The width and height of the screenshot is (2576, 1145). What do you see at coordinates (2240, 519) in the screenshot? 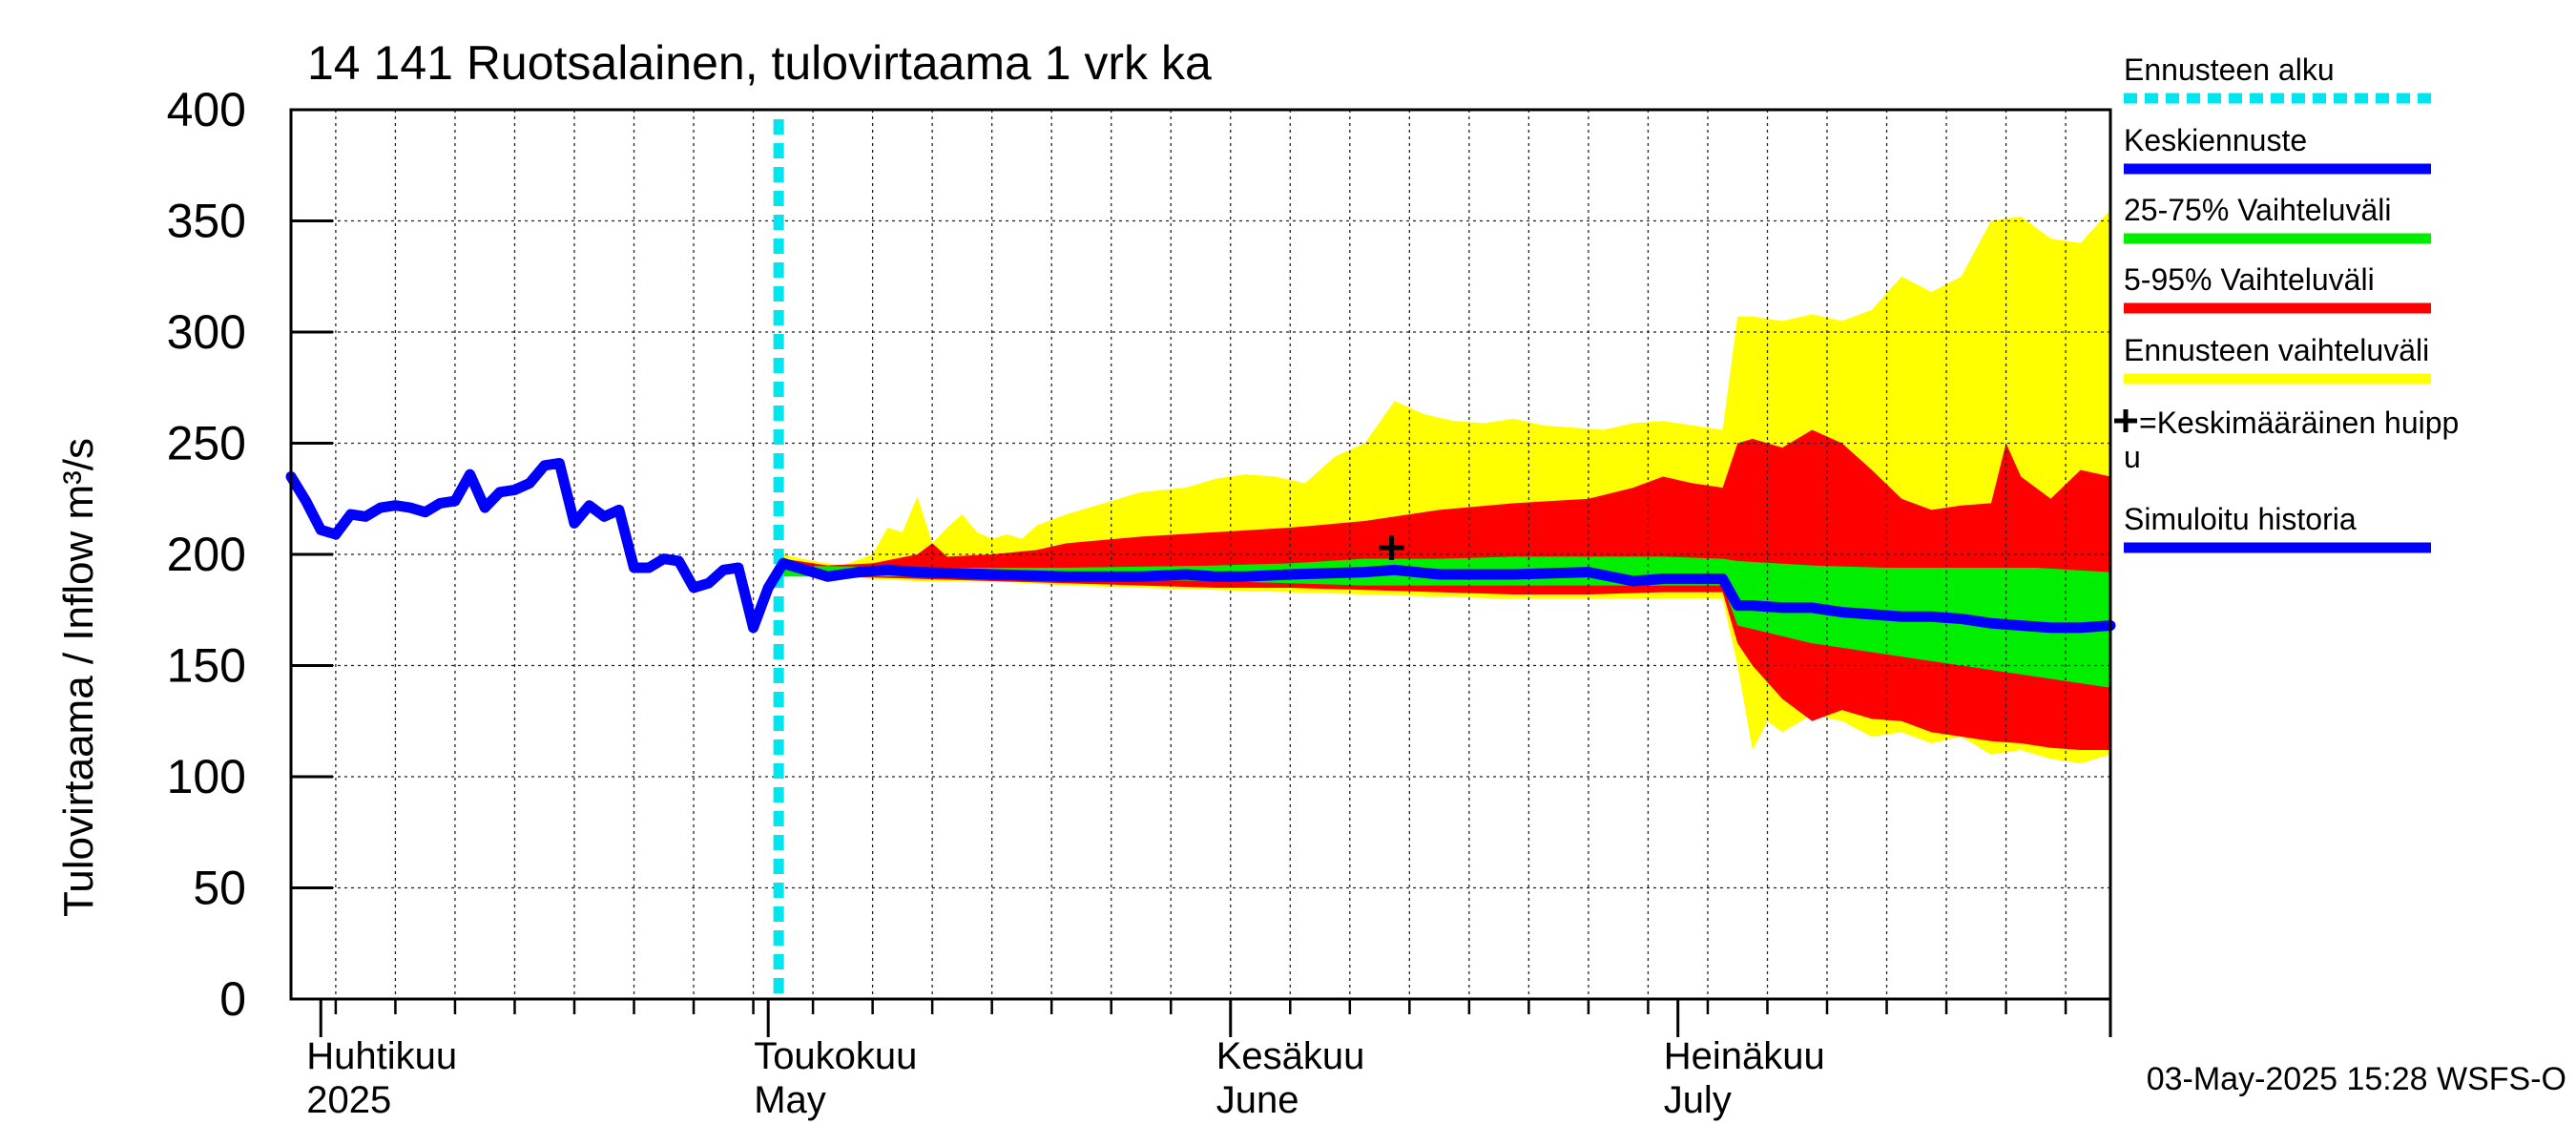
I see `legend-label: Simuloitu historia` at bounding box center [2240, 519].